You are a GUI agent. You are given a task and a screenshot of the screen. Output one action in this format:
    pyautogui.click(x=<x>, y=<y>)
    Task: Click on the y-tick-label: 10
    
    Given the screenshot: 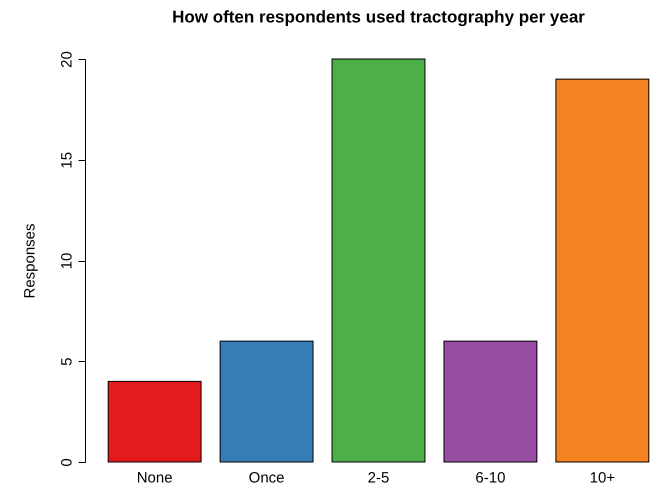 What is the action you would take?
    pyautogui.click(x=67, y=261)
    